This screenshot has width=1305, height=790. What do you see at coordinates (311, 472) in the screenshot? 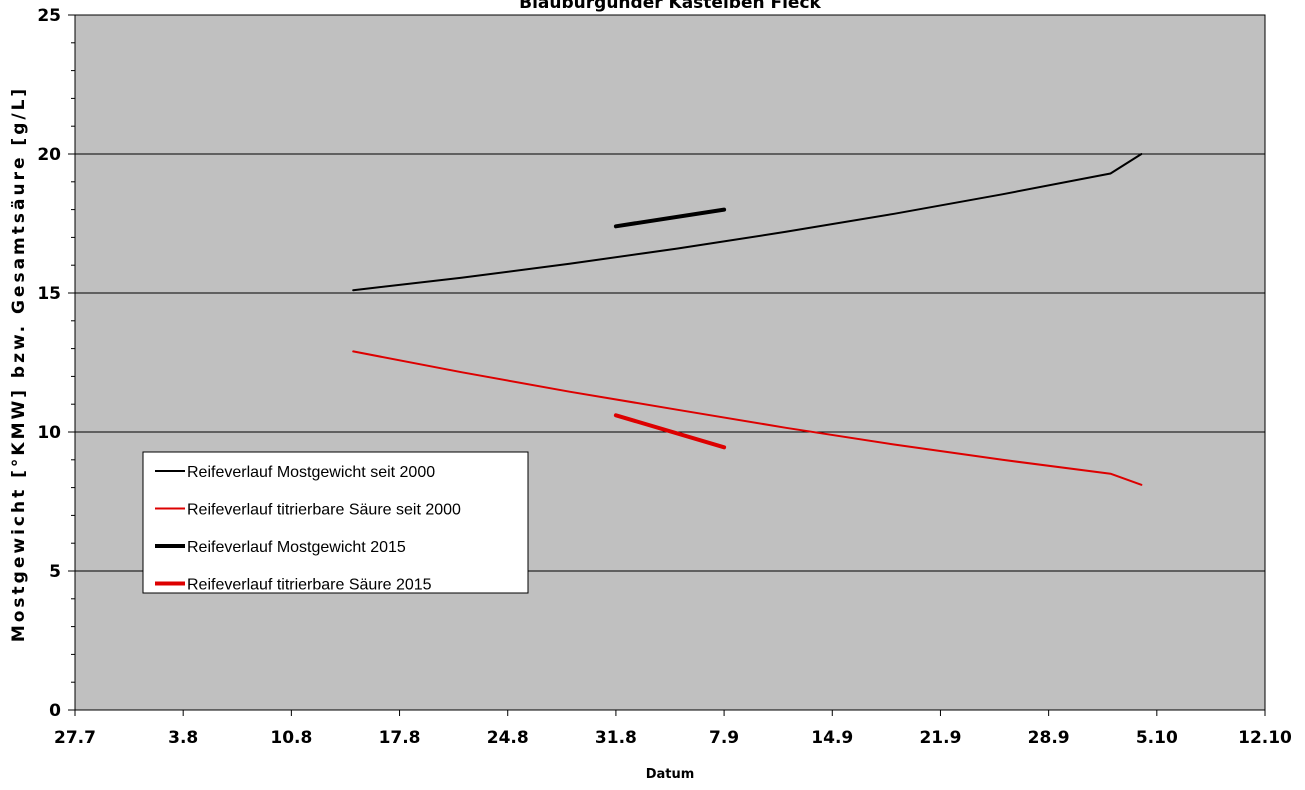
I see `legend-label-1: Reifeverlauf Mostgewicht seit 2000` at bounding box center [311, 472].